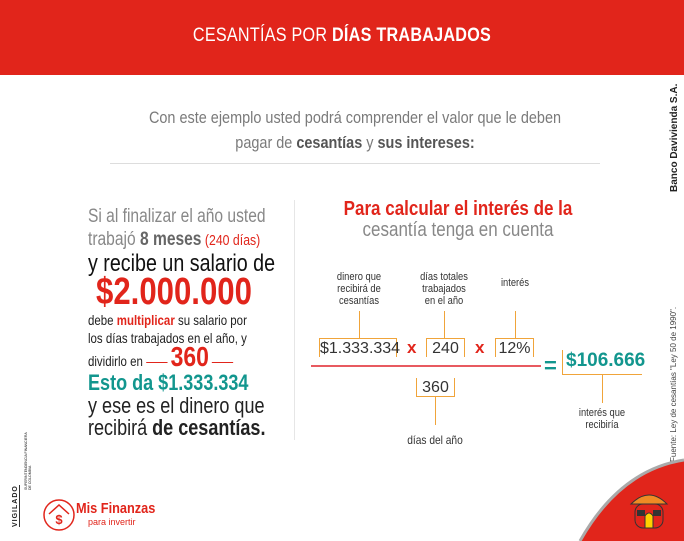  Describe the element at coordinates (28, 461) in the screenshot. I see `superintendencia-label: SUPERINTENDENCIA FINANCIERA DE COLOMBIA` at that location.